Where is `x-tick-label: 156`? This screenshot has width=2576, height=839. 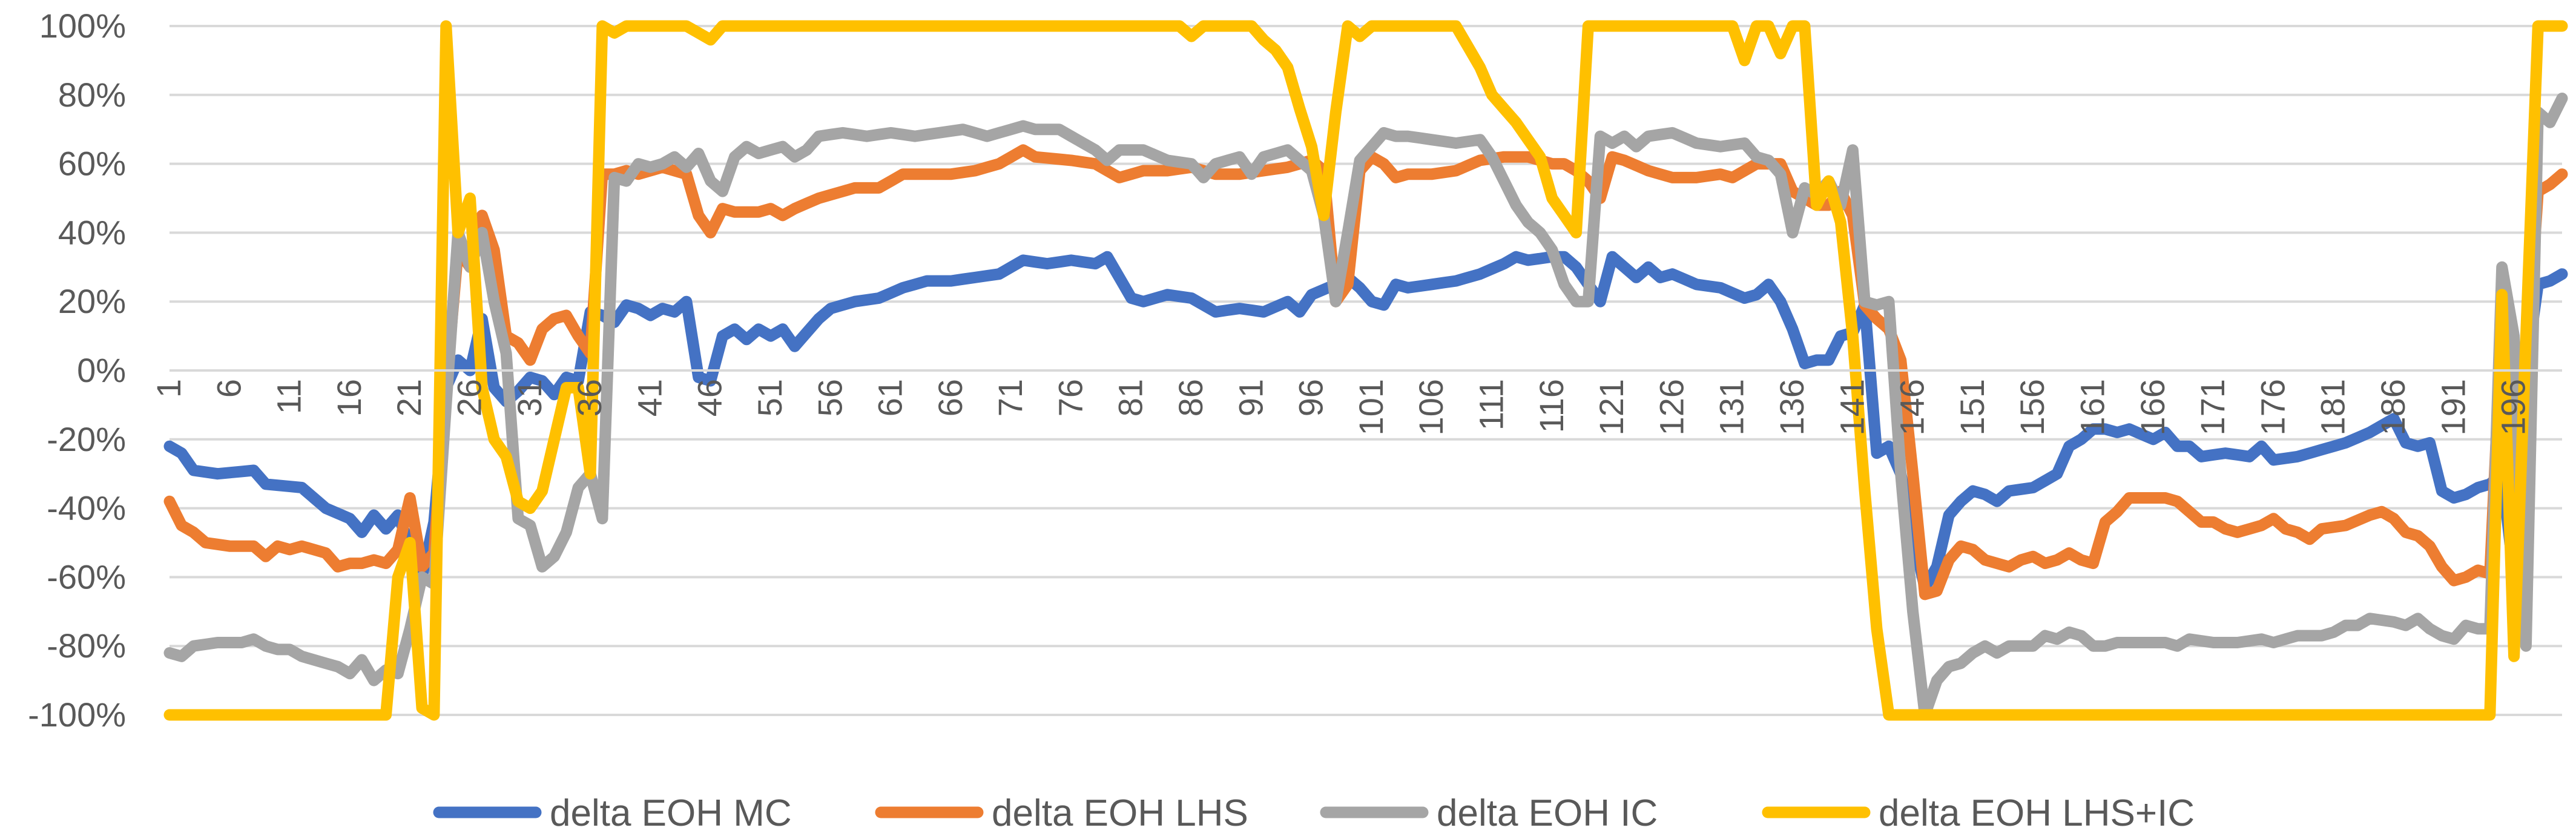
x-tick-label: 156 is located at coordinates (2032, 407).